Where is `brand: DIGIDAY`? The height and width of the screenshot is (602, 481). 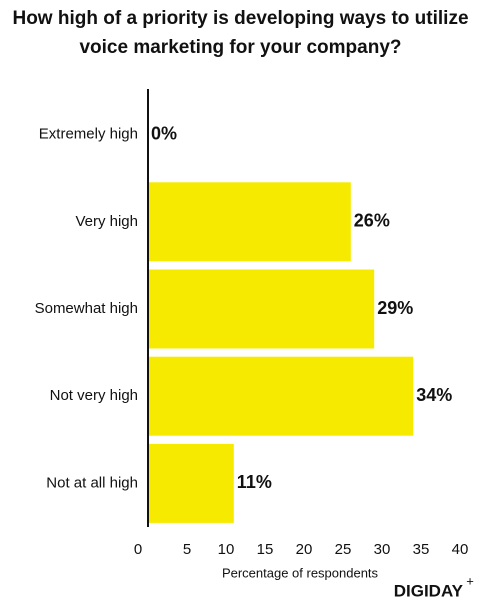 brand: DIGIDAY is located at coordinates (429, 590).